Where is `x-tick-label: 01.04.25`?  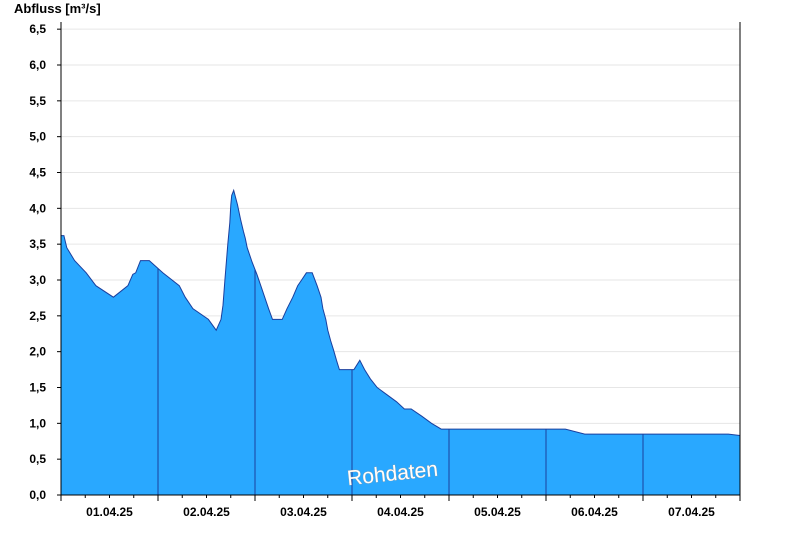 x-tick-label: 01.04.25 is located at coordinates (109, 512).